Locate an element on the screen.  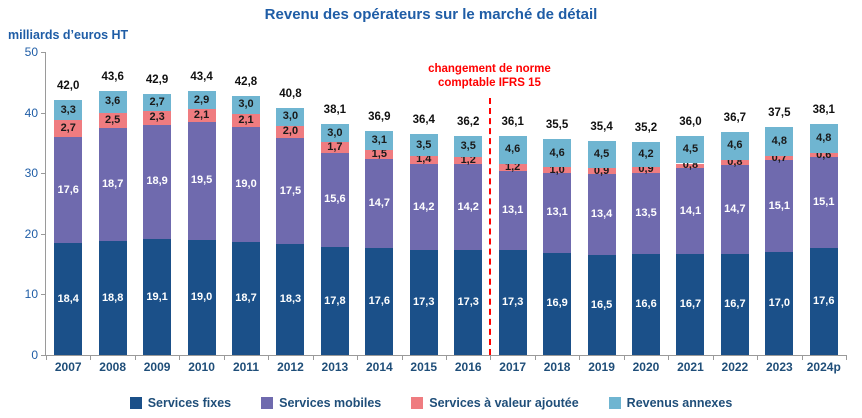
total-value-label: 43,6 is located at coordinates (112, 76).